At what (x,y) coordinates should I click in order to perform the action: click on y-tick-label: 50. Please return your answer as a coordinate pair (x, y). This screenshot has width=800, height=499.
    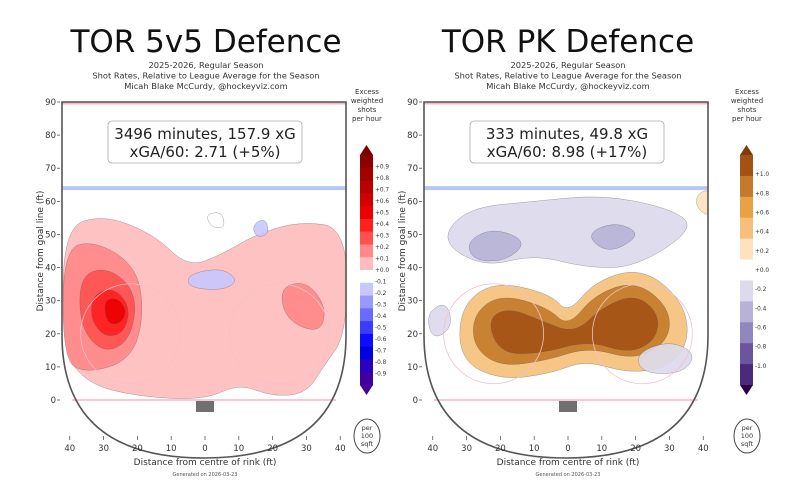
    Looking at the image, I should click on (412, 235).